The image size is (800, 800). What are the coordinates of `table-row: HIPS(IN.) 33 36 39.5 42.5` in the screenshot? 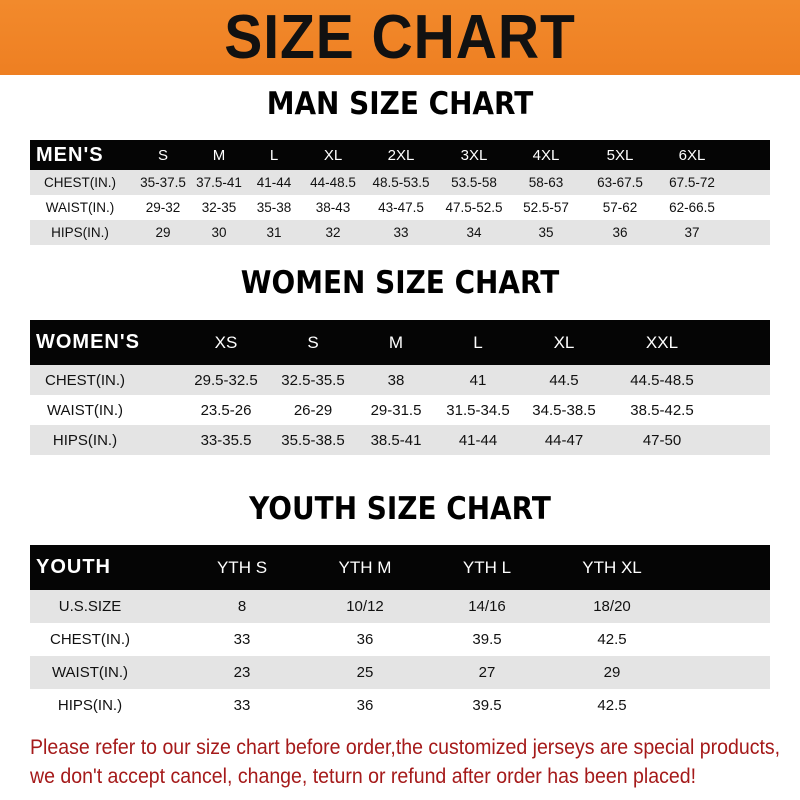 It's located at (400, 705).